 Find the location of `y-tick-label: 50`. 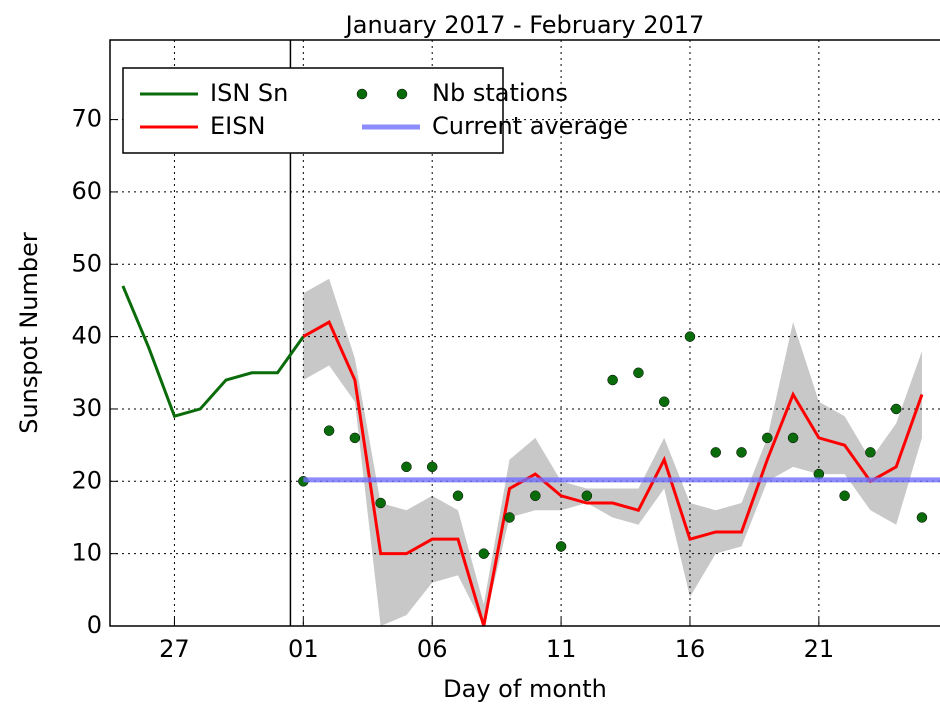

y-tick-label: 50 is located at coordinates (86, 263).